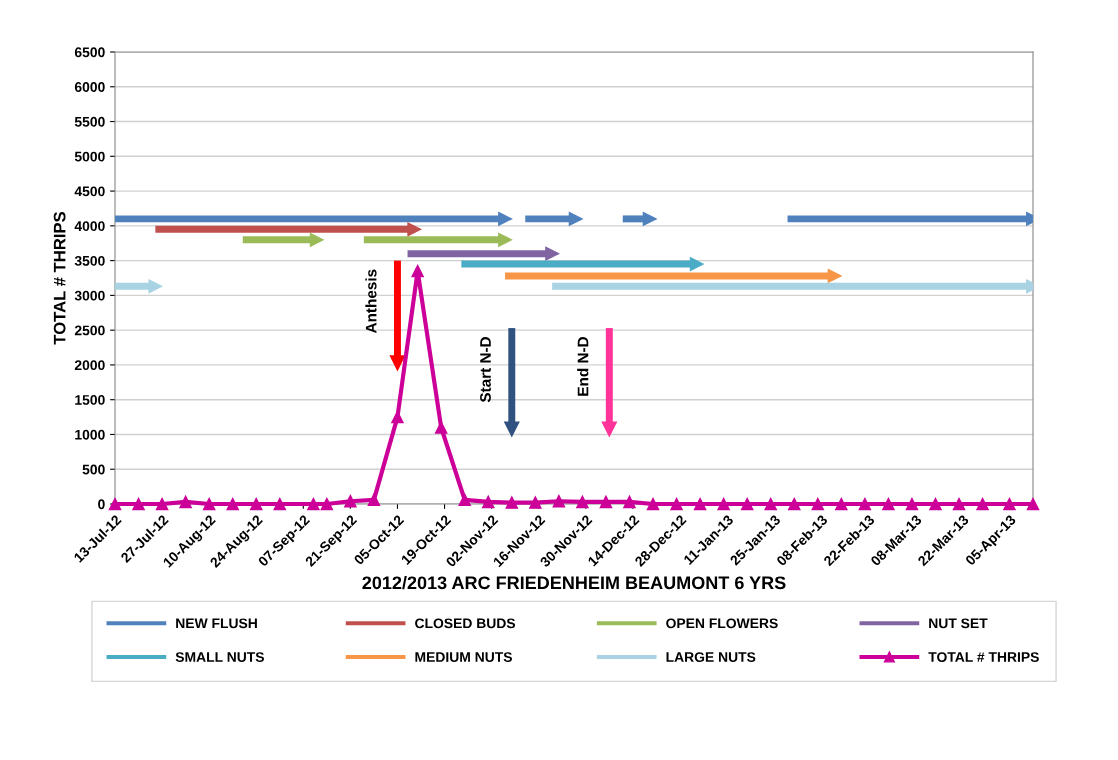 This screenshot has width=1118, height=760. What do you see at coordinates (89, 191) in the screenshot?
I see `y-tick-label: 4500` at bounding box center [89, 191].